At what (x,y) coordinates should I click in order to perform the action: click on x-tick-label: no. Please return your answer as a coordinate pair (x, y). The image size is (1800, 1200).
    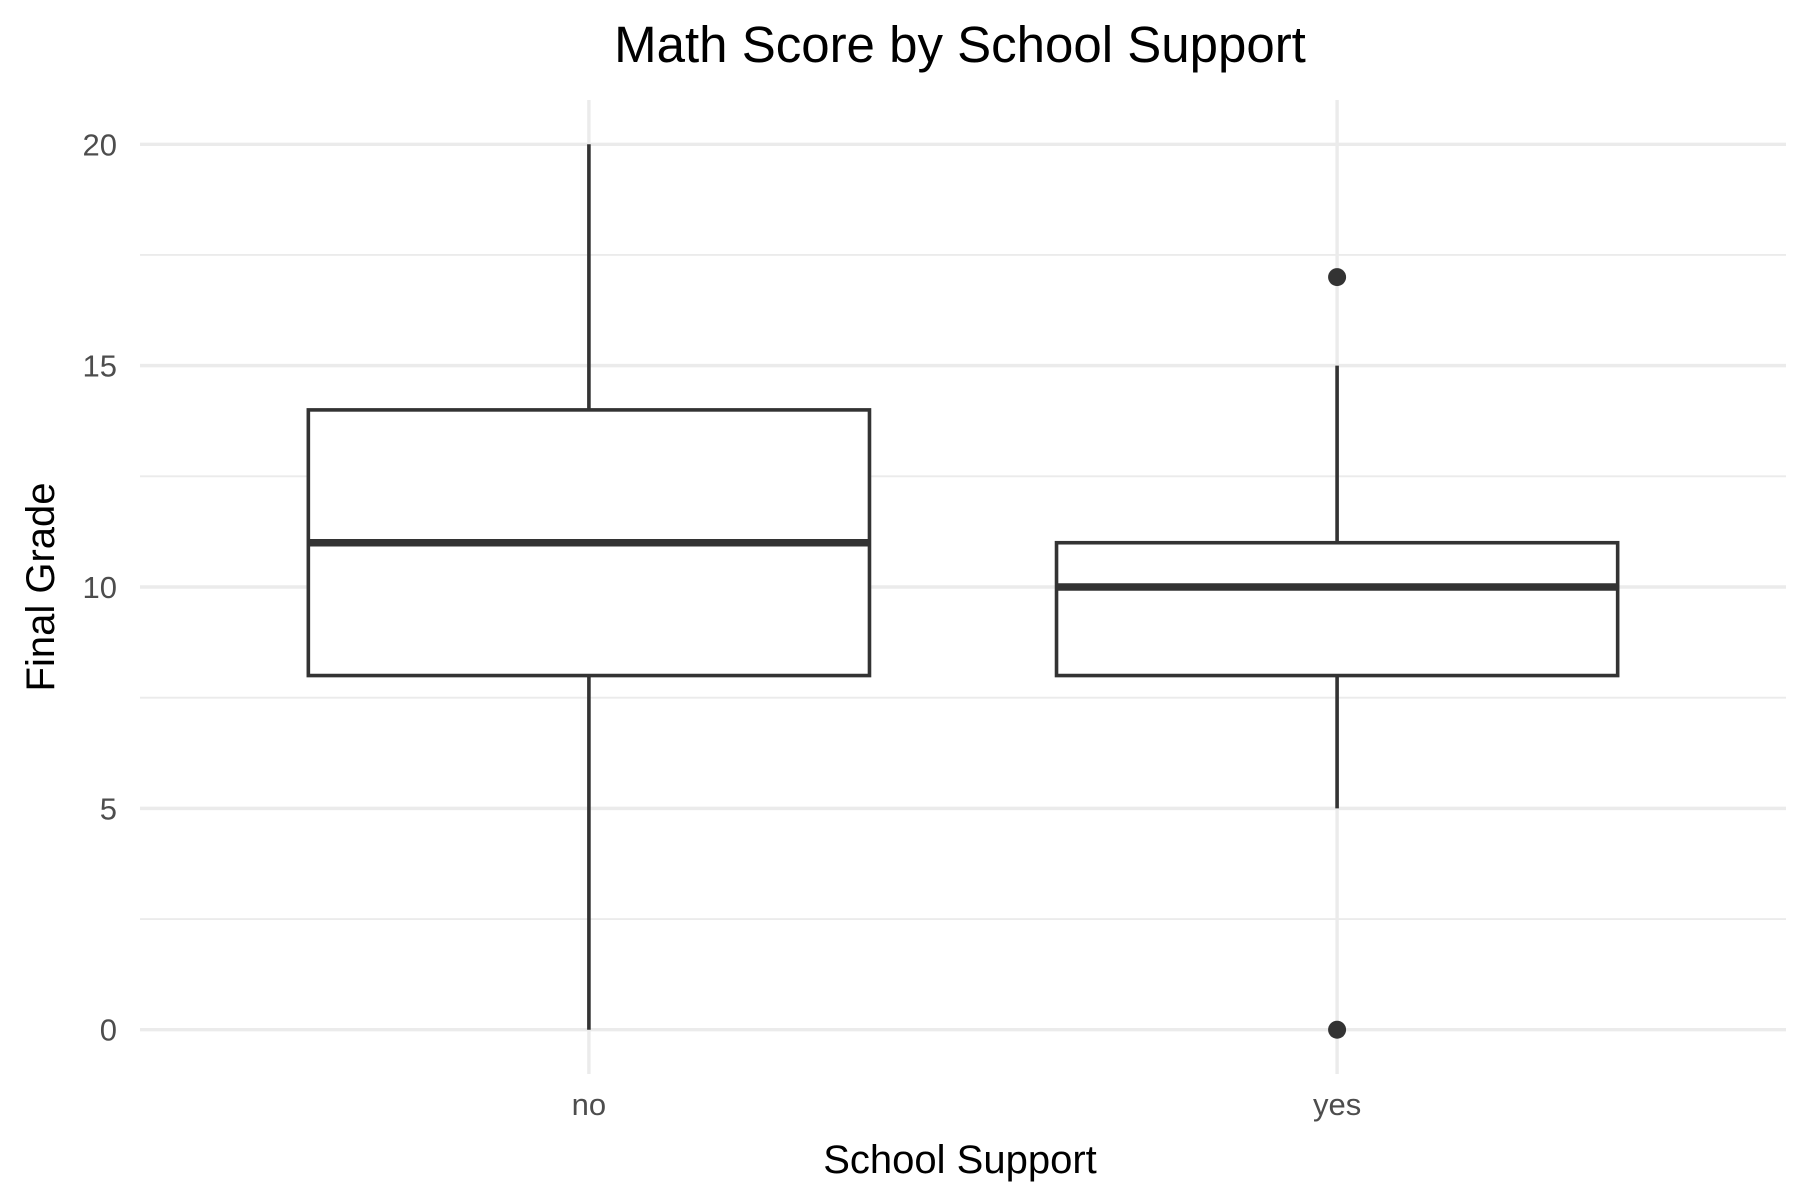
    Looking at the image, I should click on (589, 1104).